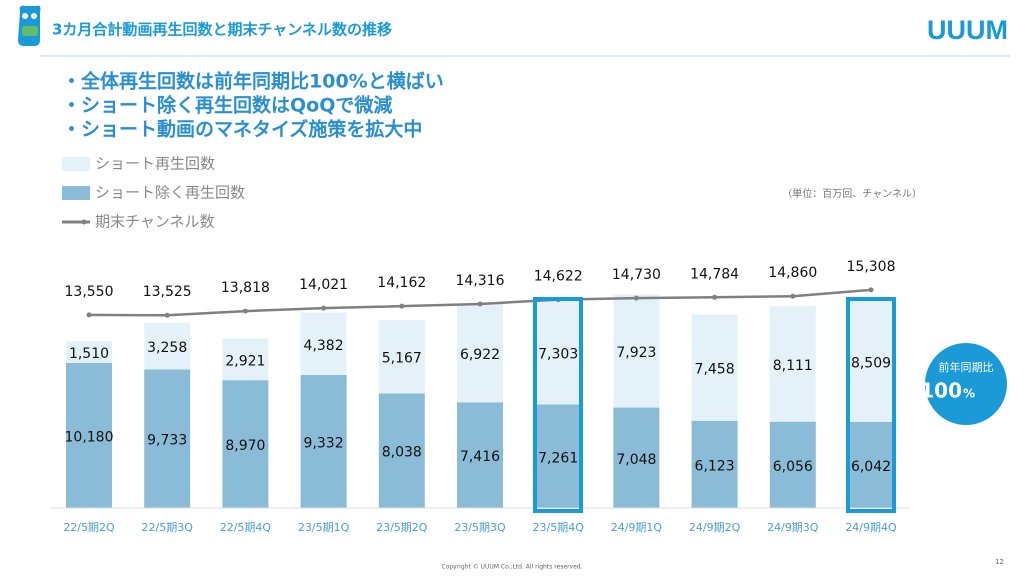 Image resolution: width=1024 pixels, height=576 pixels. What do you see at coordinates (966, 384) in the screenshot?
I see `badge` at bounding box center [966, 384].